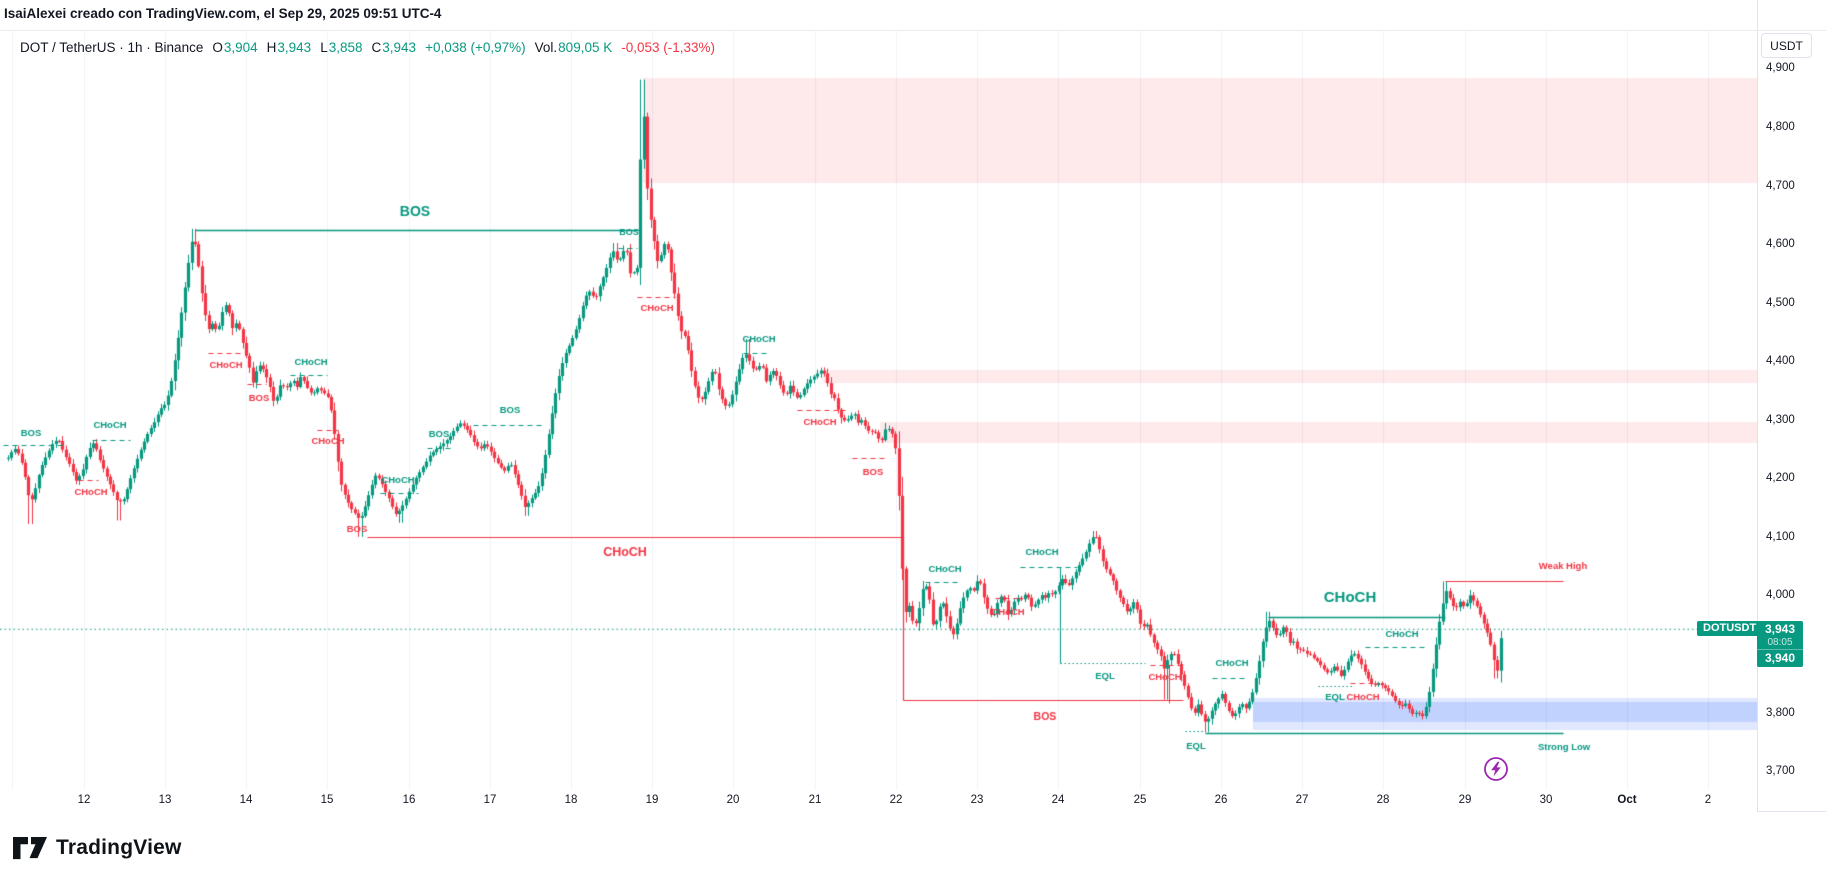  Describe the element at coordinates (165, 800) in the screenshot. I see `time-axis-label: 13` at that location.